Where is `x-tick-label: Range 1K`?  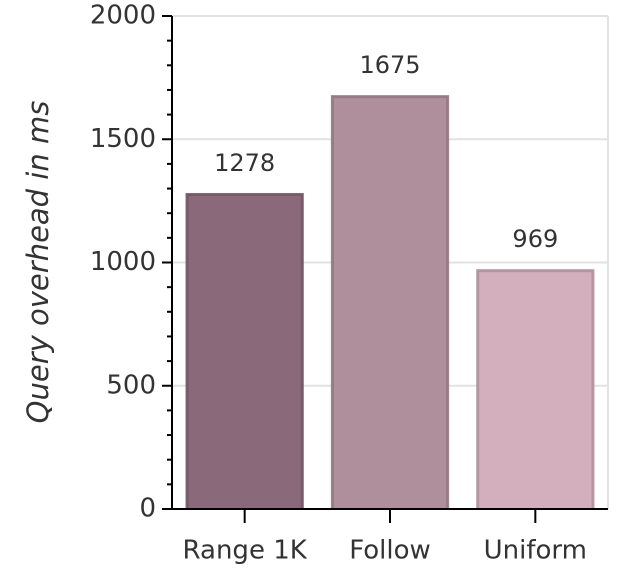
x-tick-label: Range 1K is located at coordinates (245, 551).